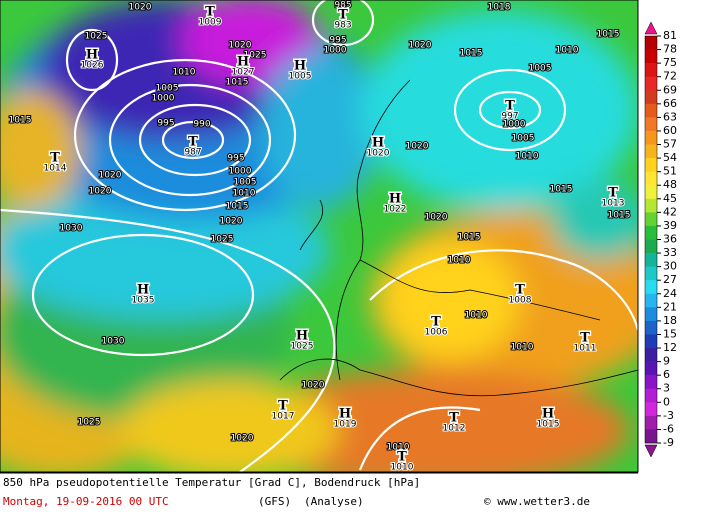 This screenshot has height=517, width=704. Describe the element at coordinates (300, 77) in the screenshot. I see `pressure-center-value: 1005` at that location.